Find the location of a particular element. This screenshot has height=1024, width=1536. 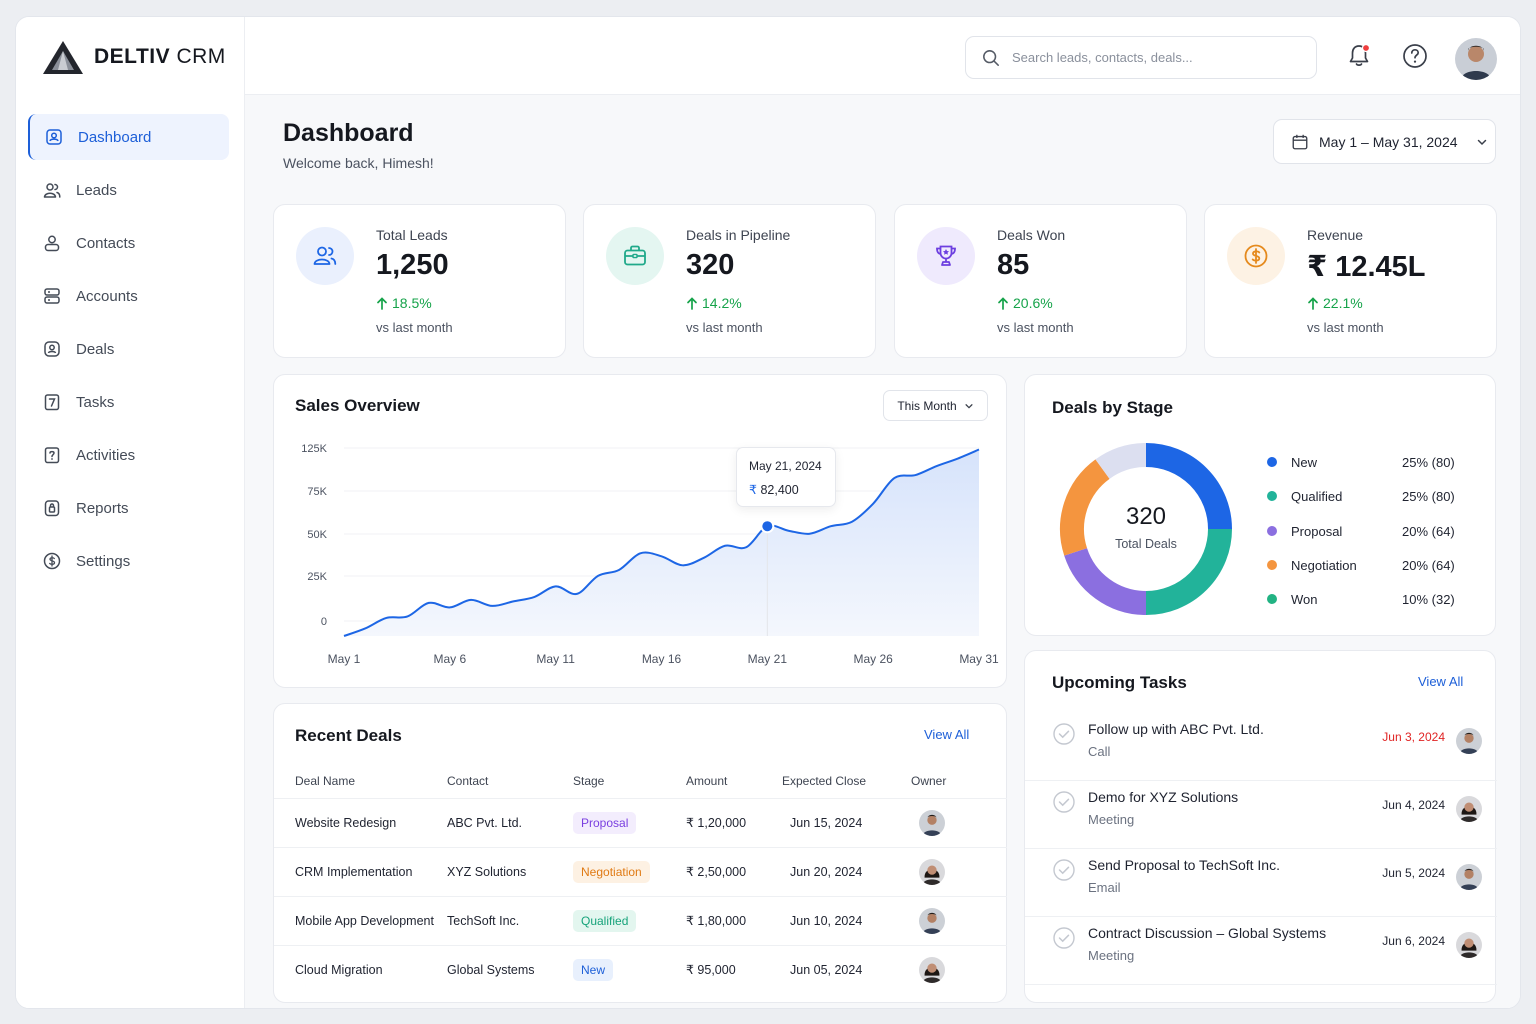

stat-card-revenue: Revenue ₹ 12.45L 22.1% vs last month is located at coordinates (1350, 281).